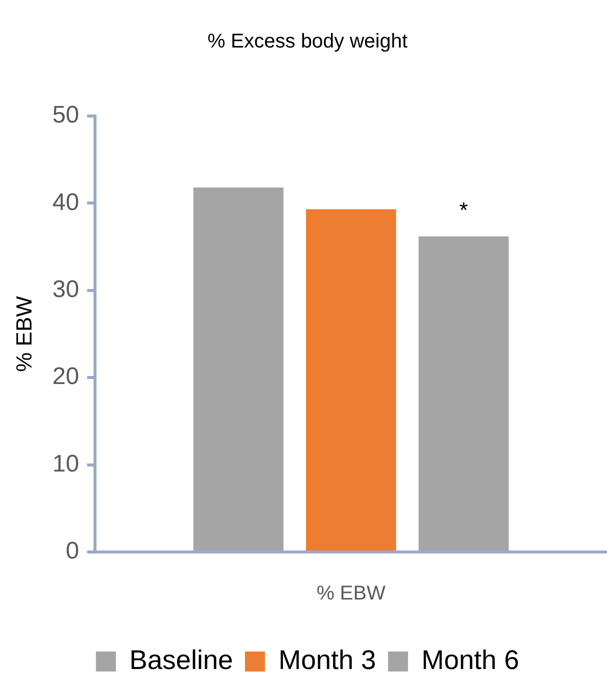 This screenshot has width=607, height=695. Describe the element at coordinates (66, 376) in the screenshot. I see `y-tick-label: 20` at that location.